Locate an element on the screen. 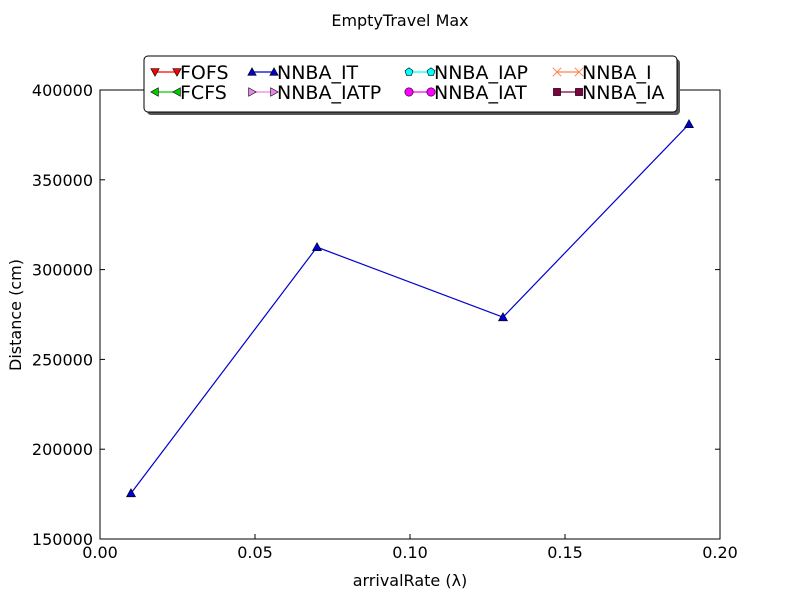  y-axis-label: Distance (cm) is located at coordinates (15, 315).